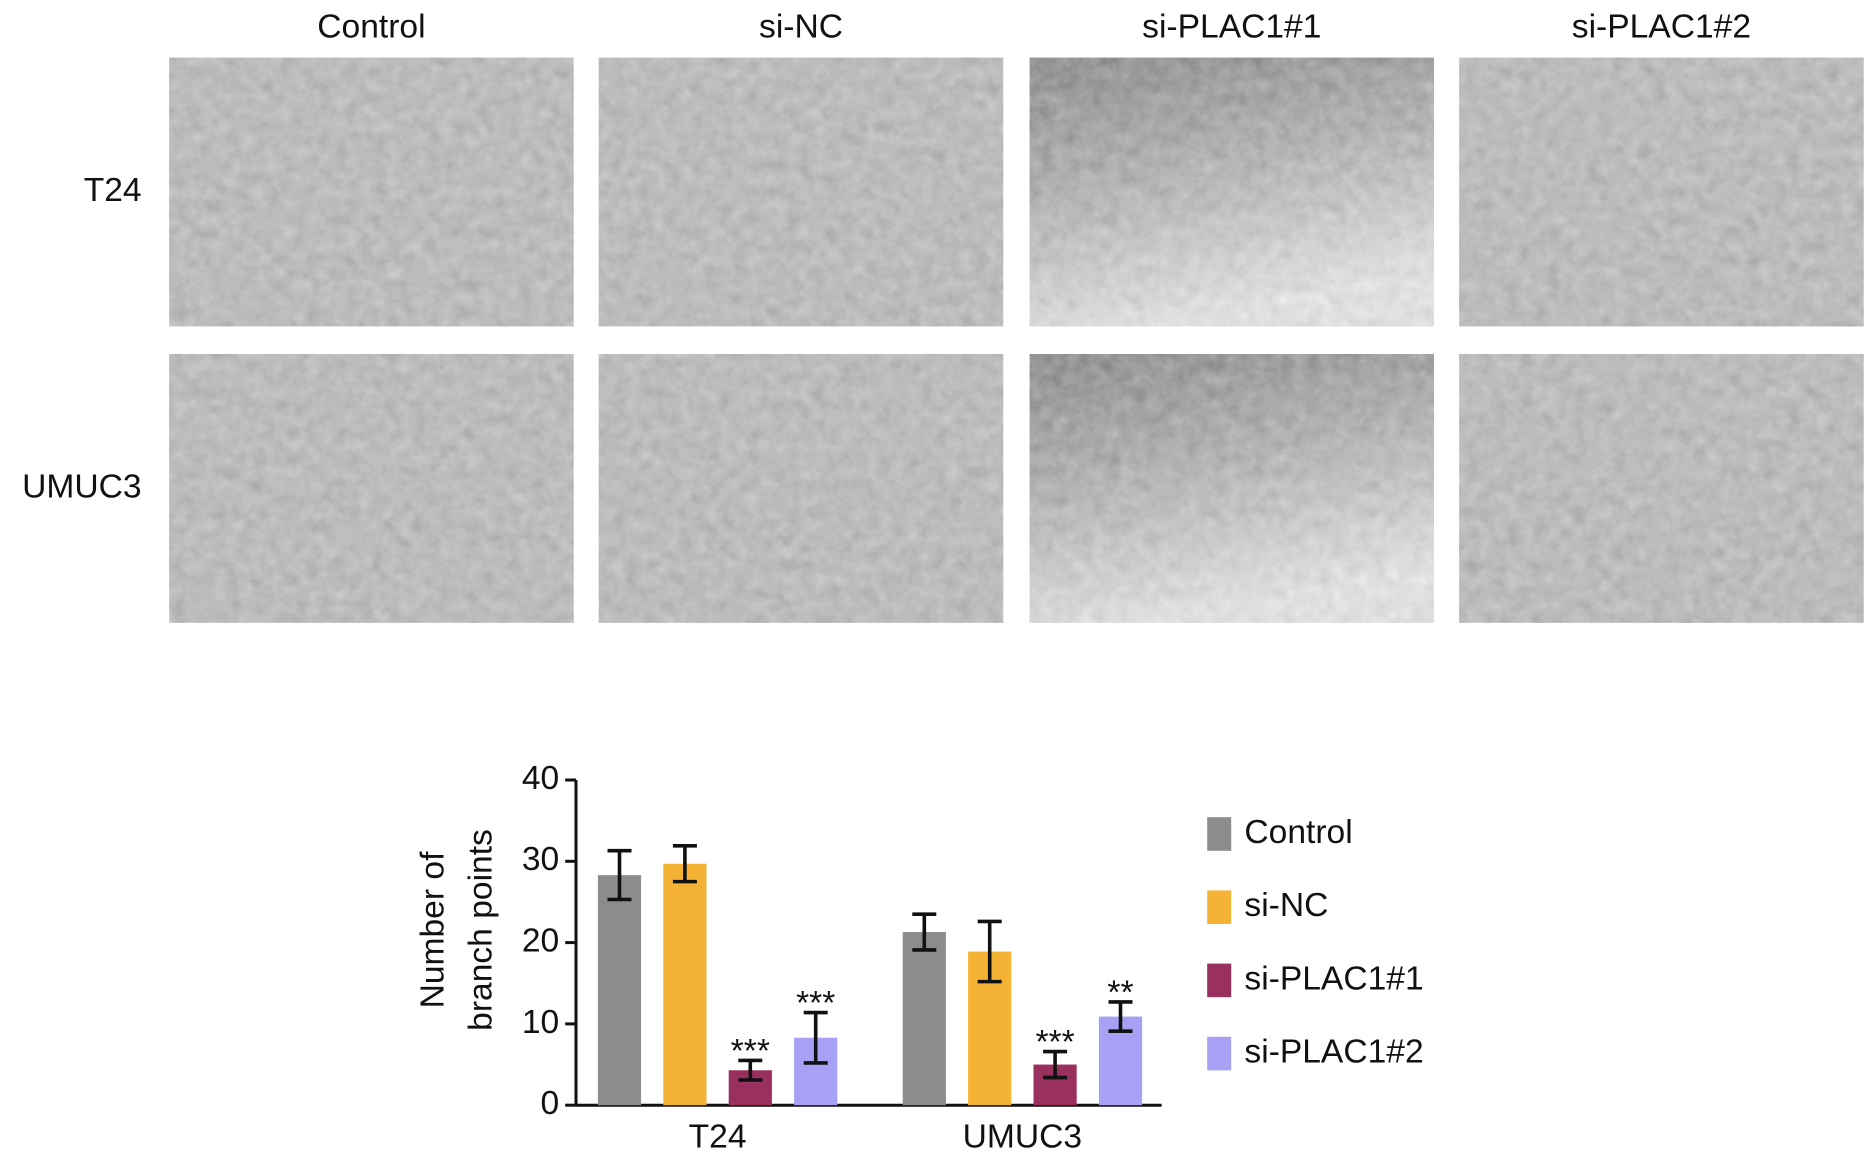 This screenshot has height=1164, width=1875. What do you see at coordinates (371, 27) in the screenshot?
I see `column-label: Control` at bounding box center [371, 27].